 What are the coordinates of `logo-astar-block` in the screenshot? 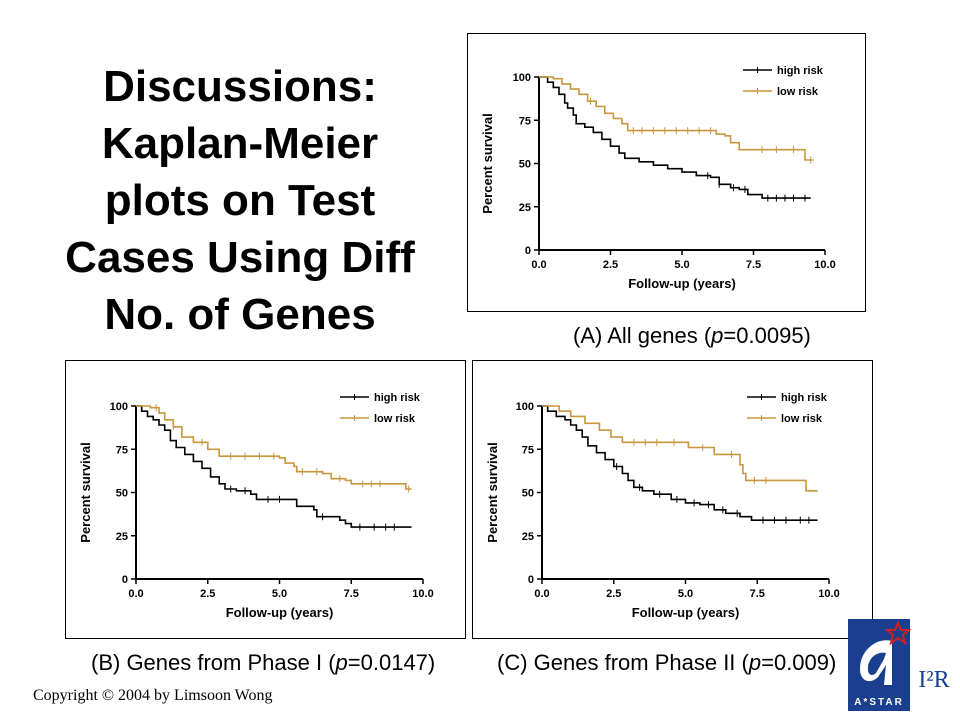 It's located at (879, 665).